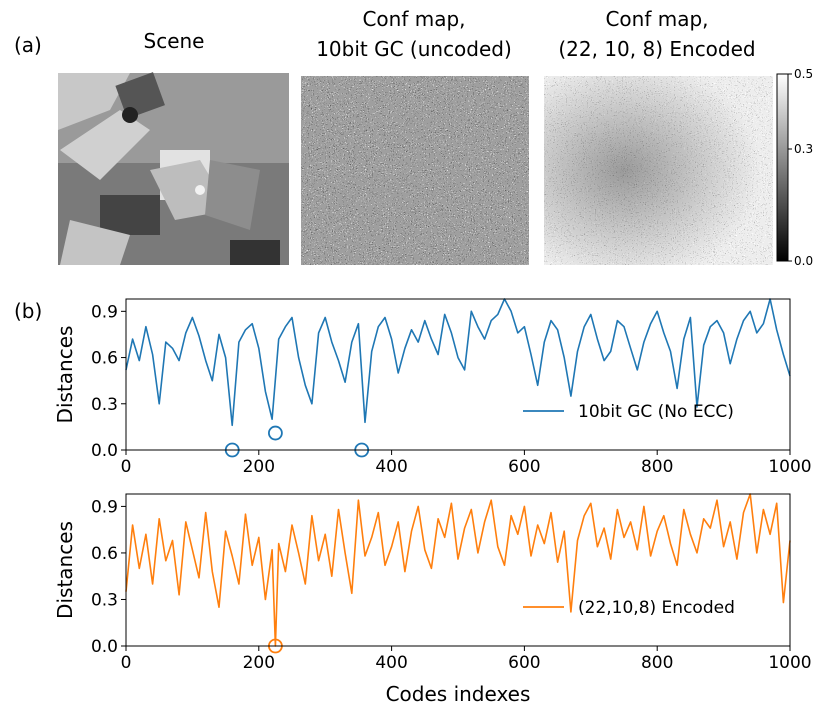 The width and height of the screenshot is (830, 727). I want to click on panel-b-label: (b), so click(28, 311).